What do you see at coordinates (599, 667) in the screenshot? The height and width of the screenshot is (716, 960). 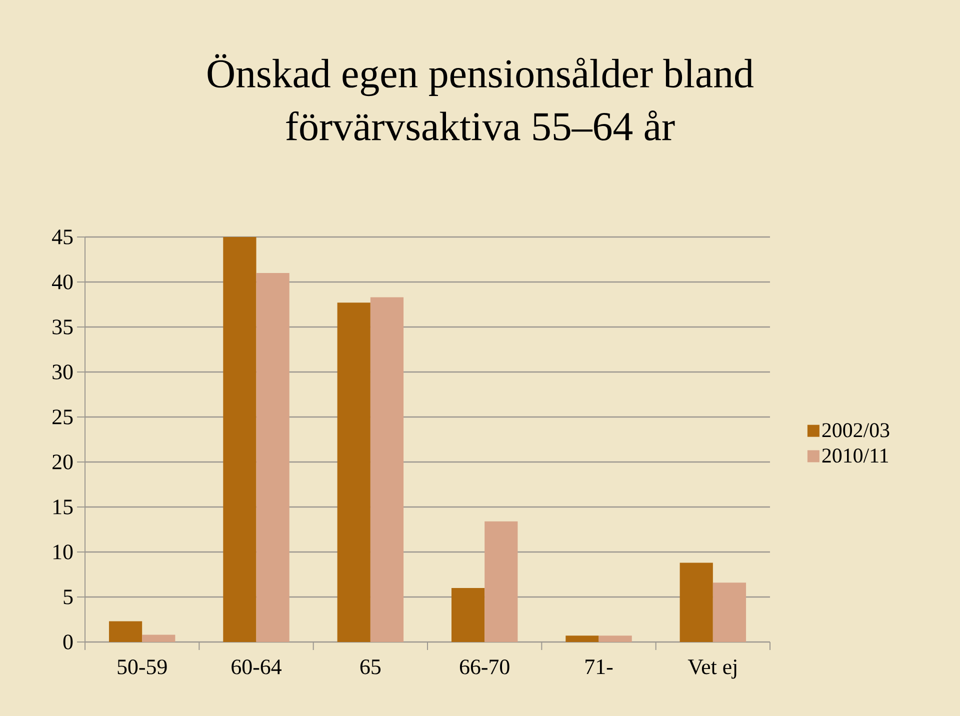 I see `x-tick-label: 71-` at bounding box center [599, 667].